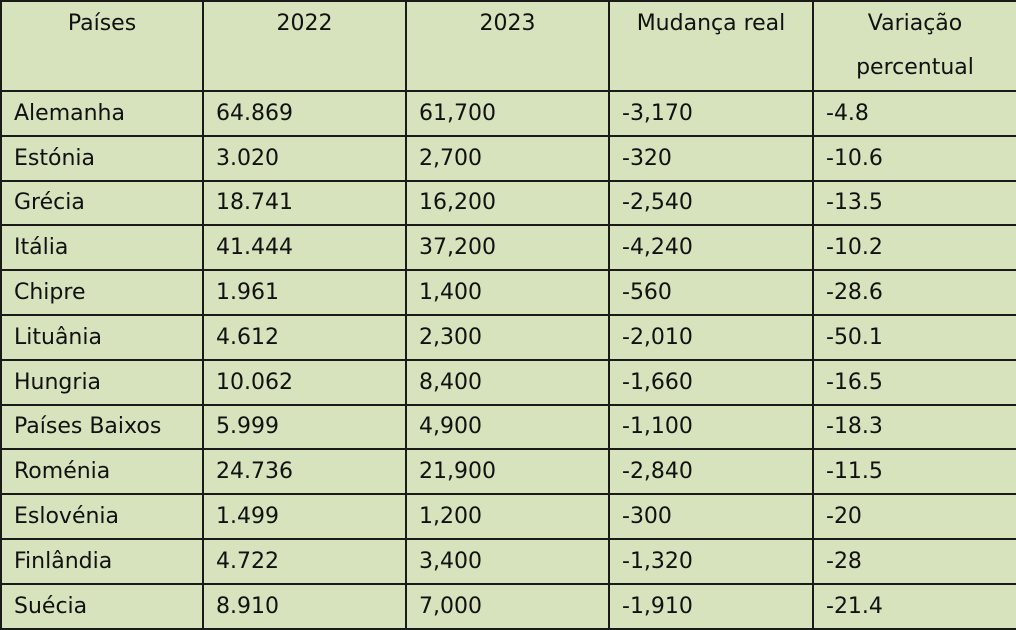 The height and width of the screenshot is (630, 1016). I want to click on table-row: Alemanha 64.869 61,700 -3,170 -4.8, so click(508, 113).